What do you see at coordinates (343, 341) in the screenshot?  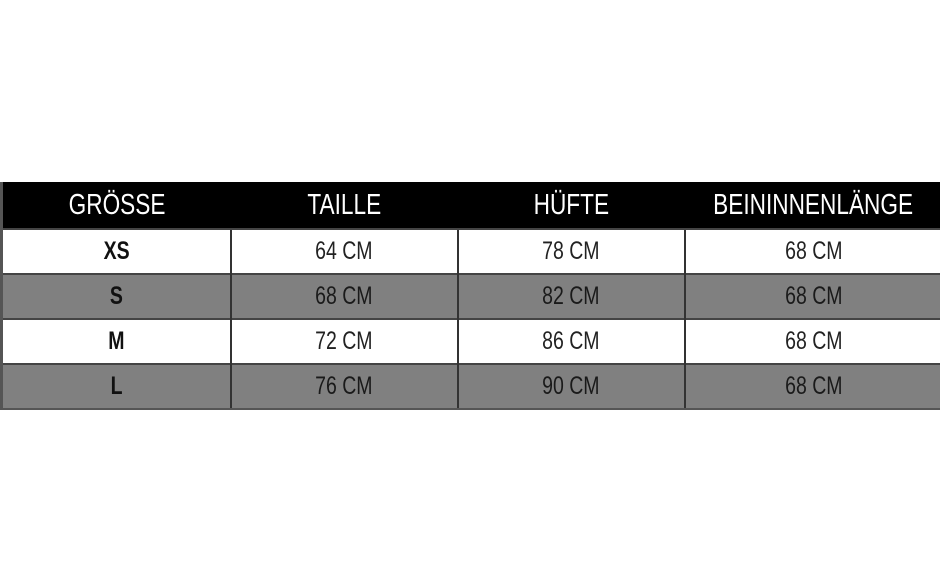 I see `cell-waist: 72 CM` at bounding box center [343, 341].